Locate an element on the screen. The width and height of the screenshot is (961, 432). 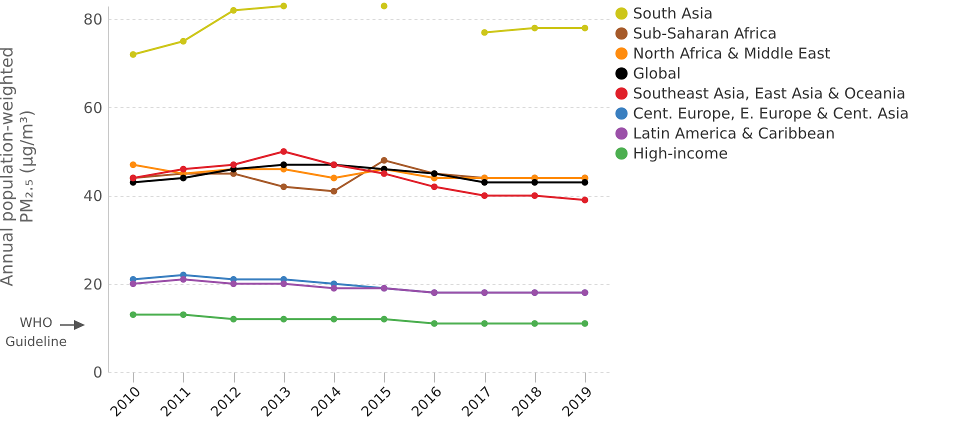
y-tick-label: 0 is located at coordinates (97, 373).